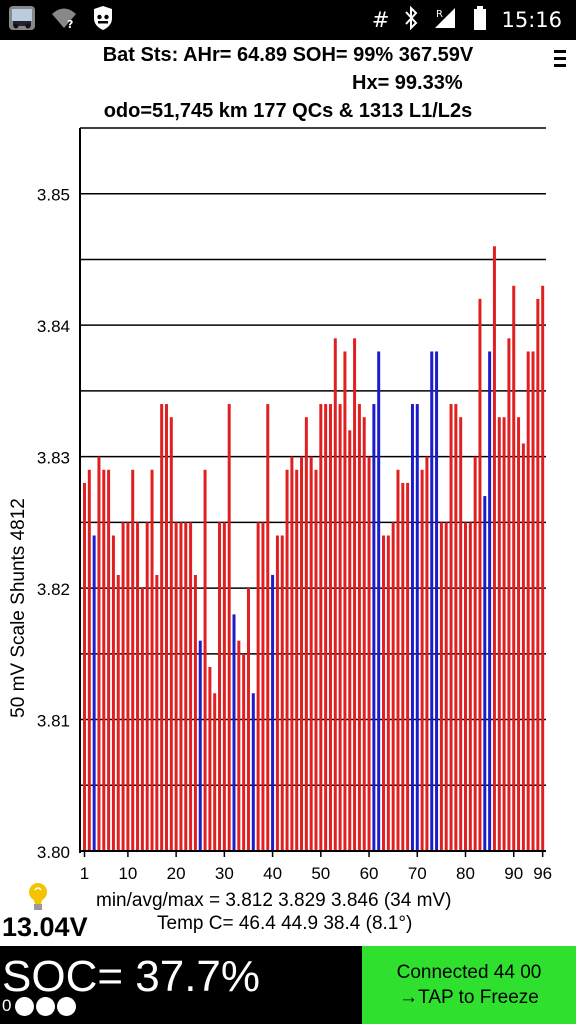 The width and height of the screenshot is (576, 1024). Describe the element at coordinates (53, 721) in the screenshot. I see `y-tick-label: 3.81` at that location.